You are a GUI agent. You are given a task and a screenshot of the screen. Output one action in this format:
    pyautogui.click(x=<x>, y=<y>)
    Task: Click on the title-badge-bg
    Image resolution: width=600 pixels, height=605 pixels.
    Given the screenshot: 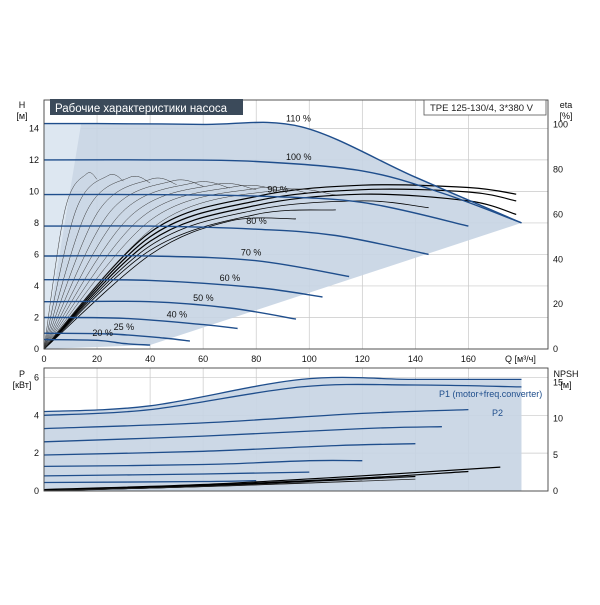 What is the action you would take?
    pyautogui.click(x=146, y=107)
    